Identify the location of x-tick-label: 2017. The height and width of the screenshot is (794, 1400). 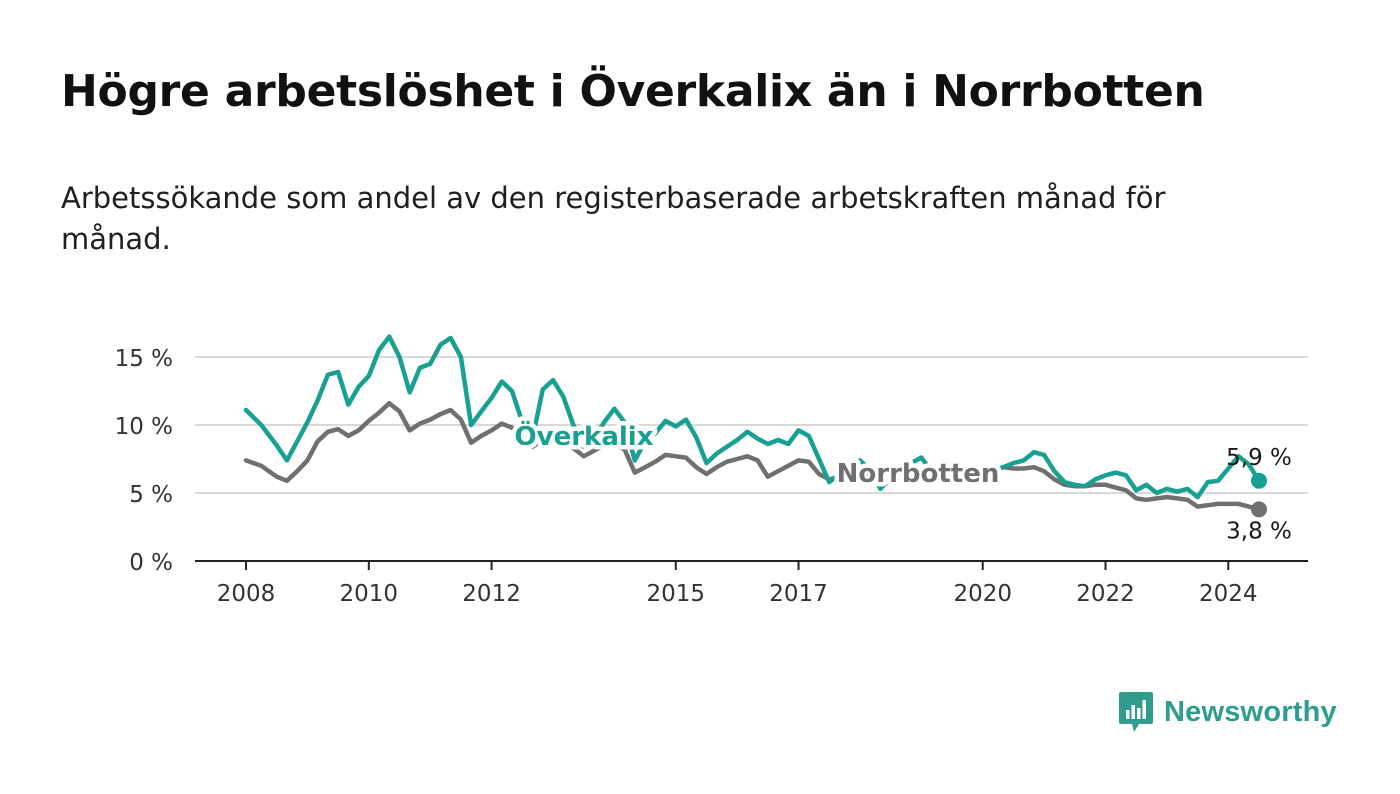
(798, 594).